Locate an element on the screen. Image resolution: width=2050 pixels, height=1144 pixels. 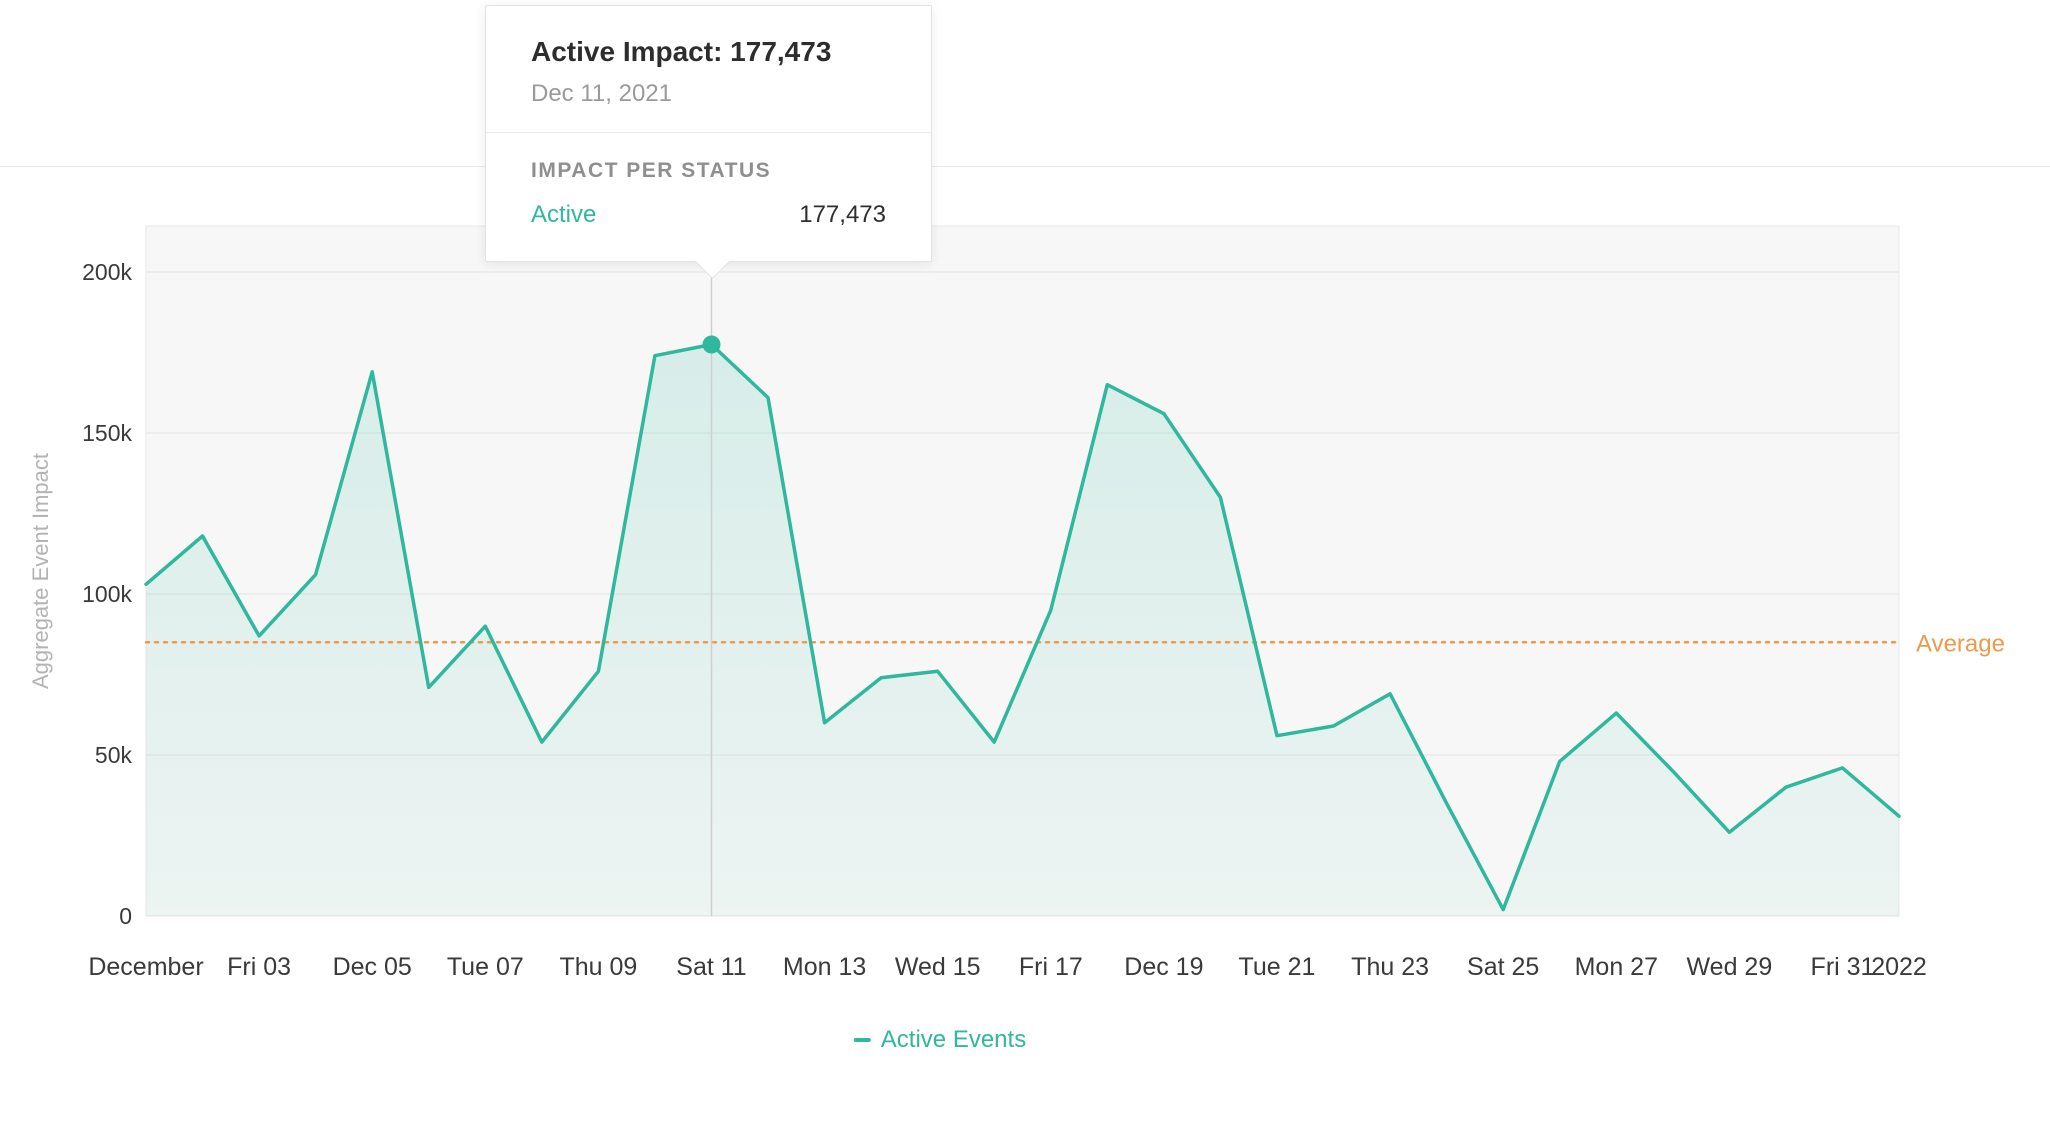
y-tick-label: 200k is located at coordinates (107, 272).